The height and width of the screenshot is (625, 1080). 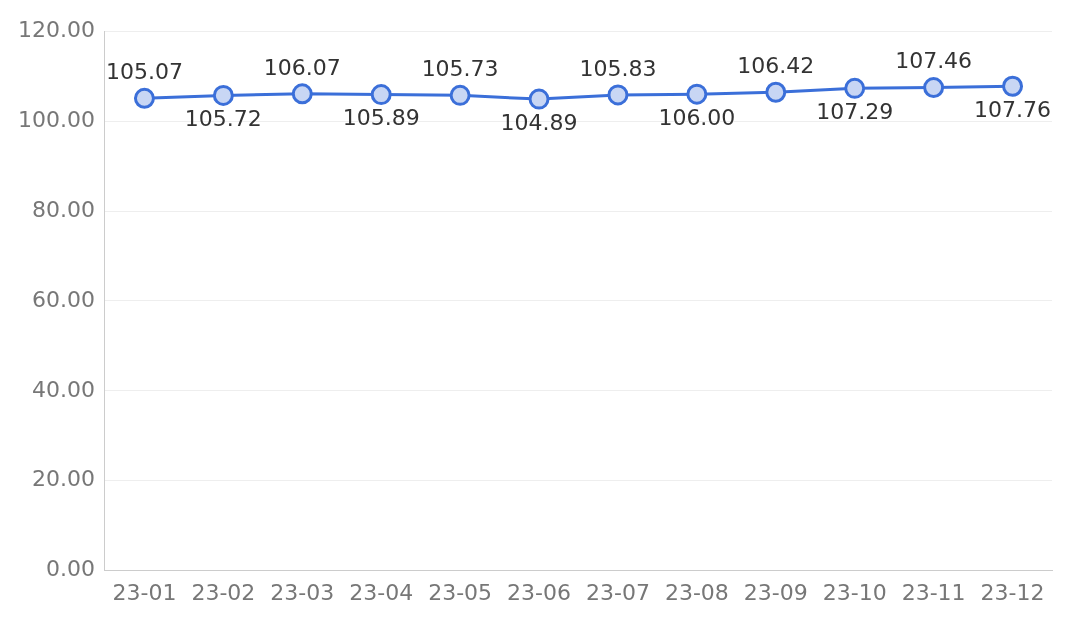 What do you see at coordinates (381, 592) in the screenshot?
I see `x-tick-label: 23-04` at bounding box center [381, 592].